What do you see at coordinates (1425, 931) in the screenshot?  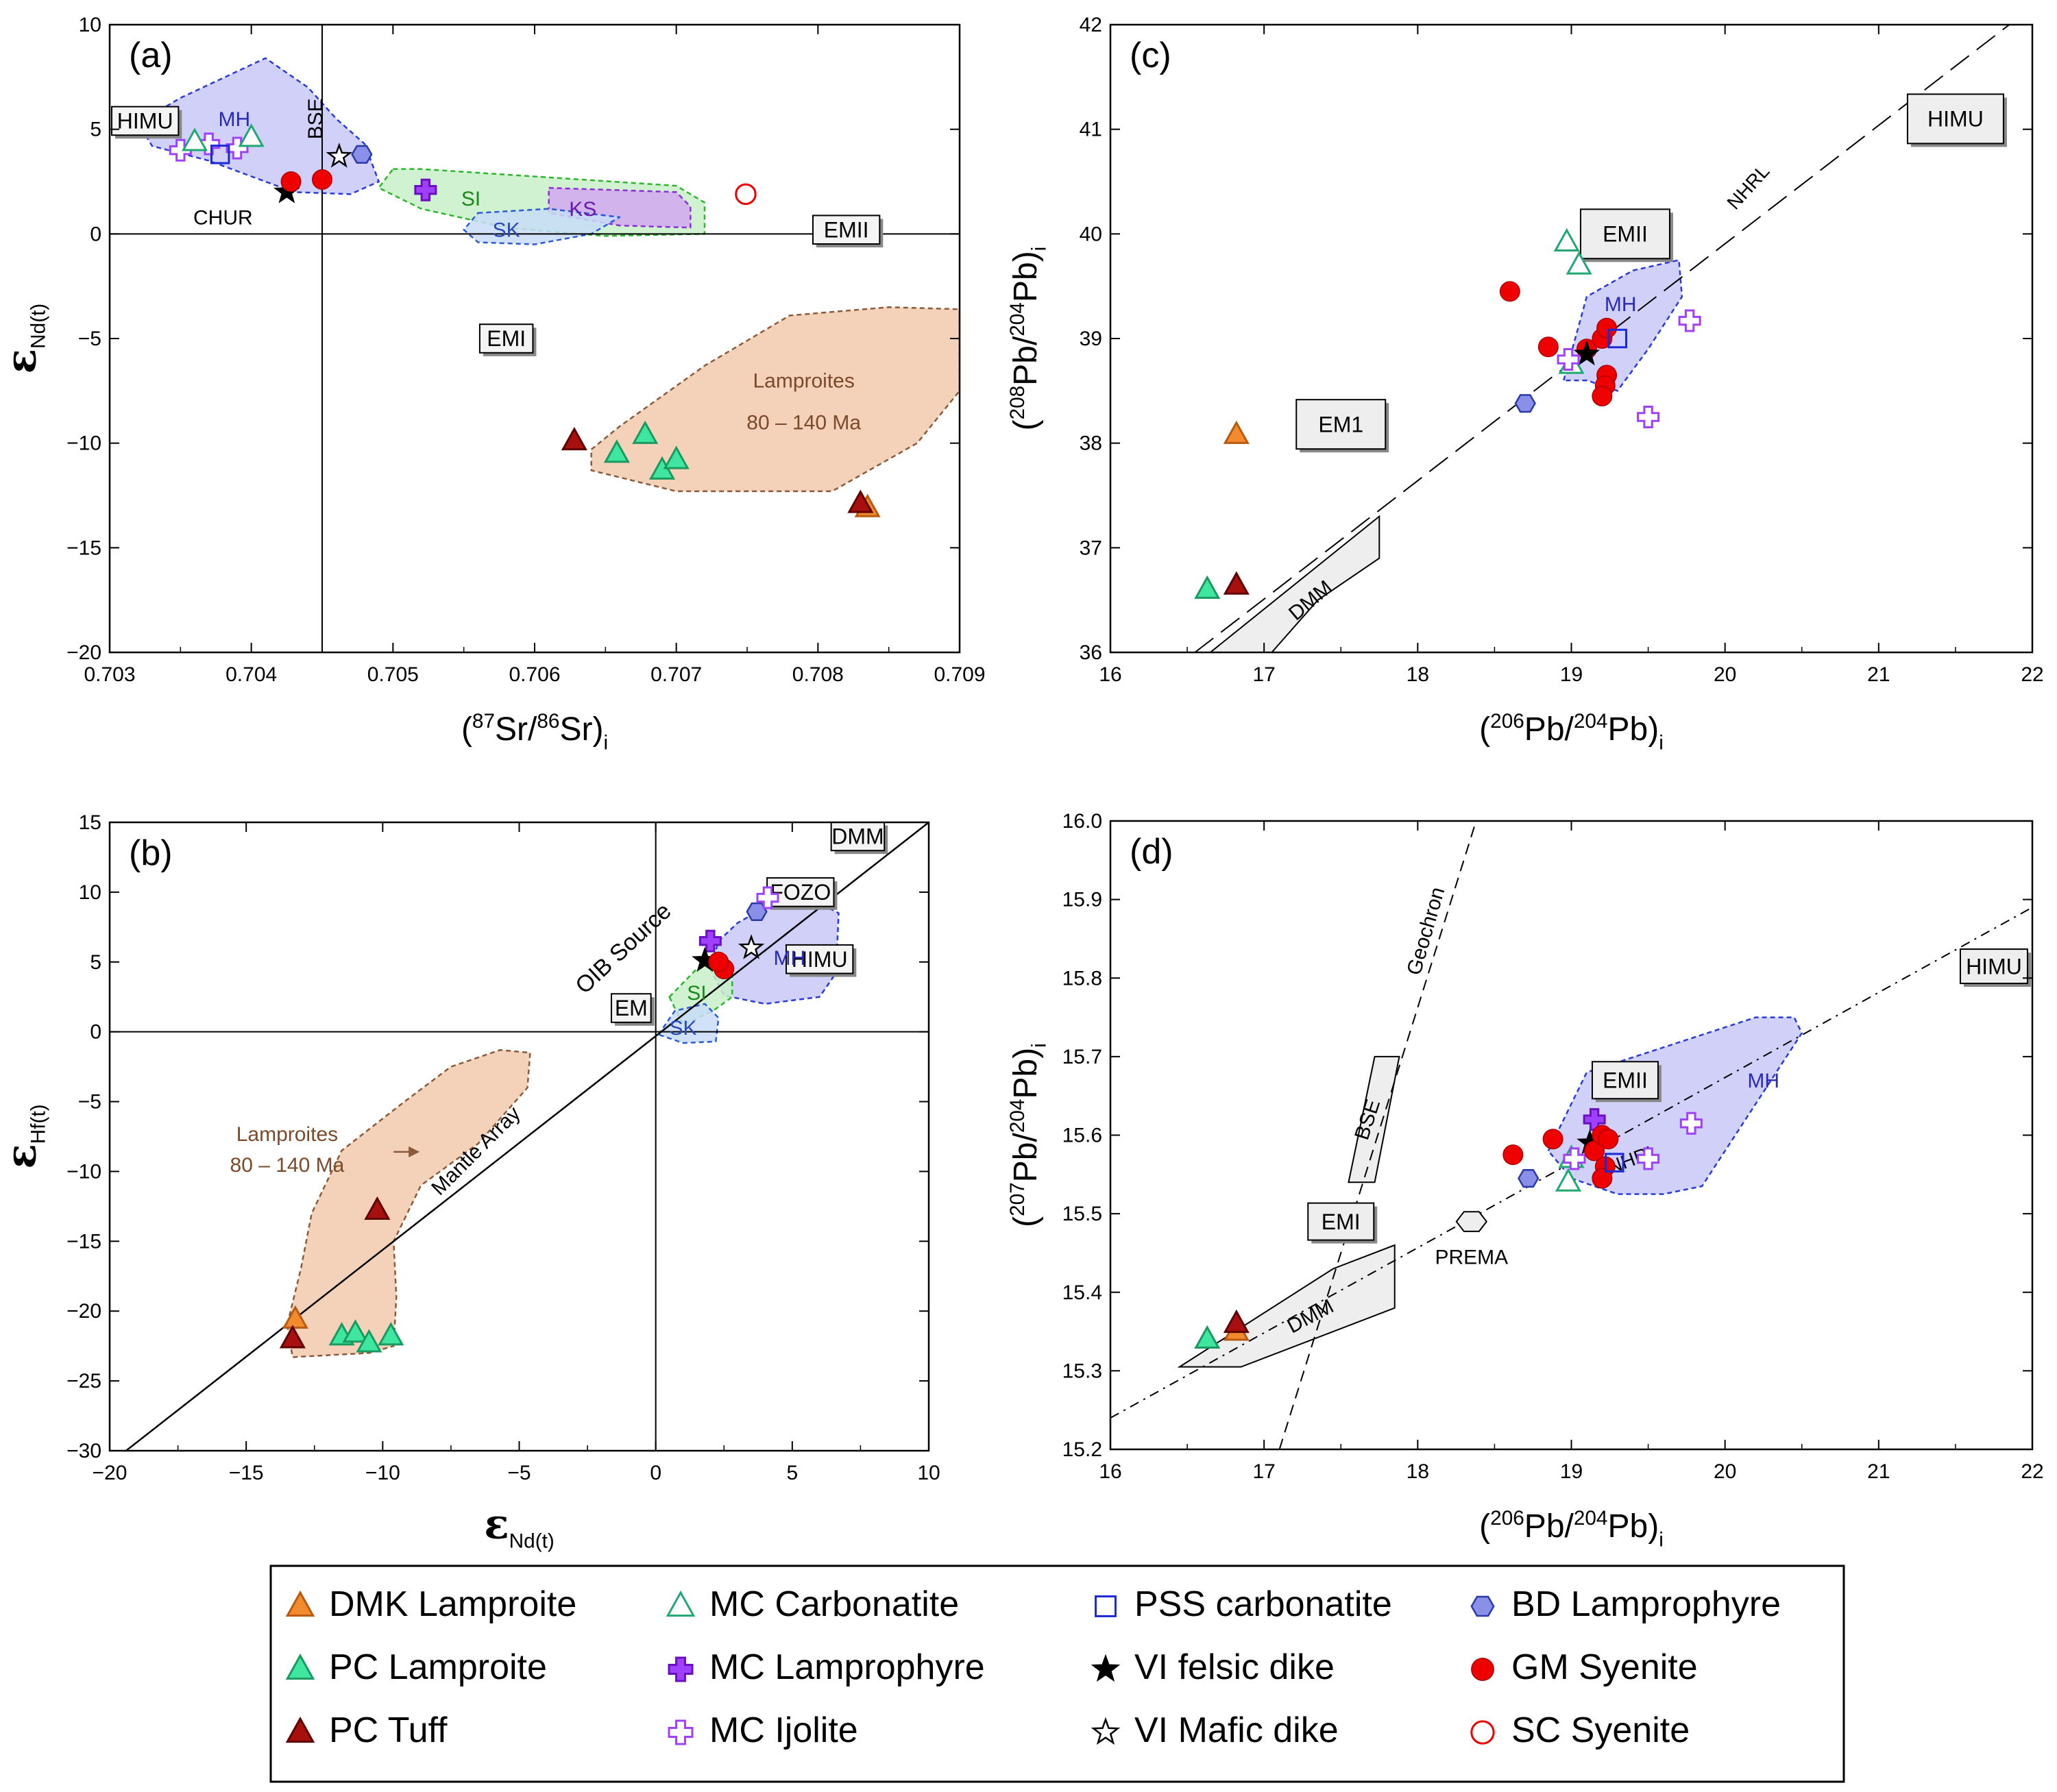 I see `annotation-geochron-d: Geochron` at bounding box center [1425, 931].